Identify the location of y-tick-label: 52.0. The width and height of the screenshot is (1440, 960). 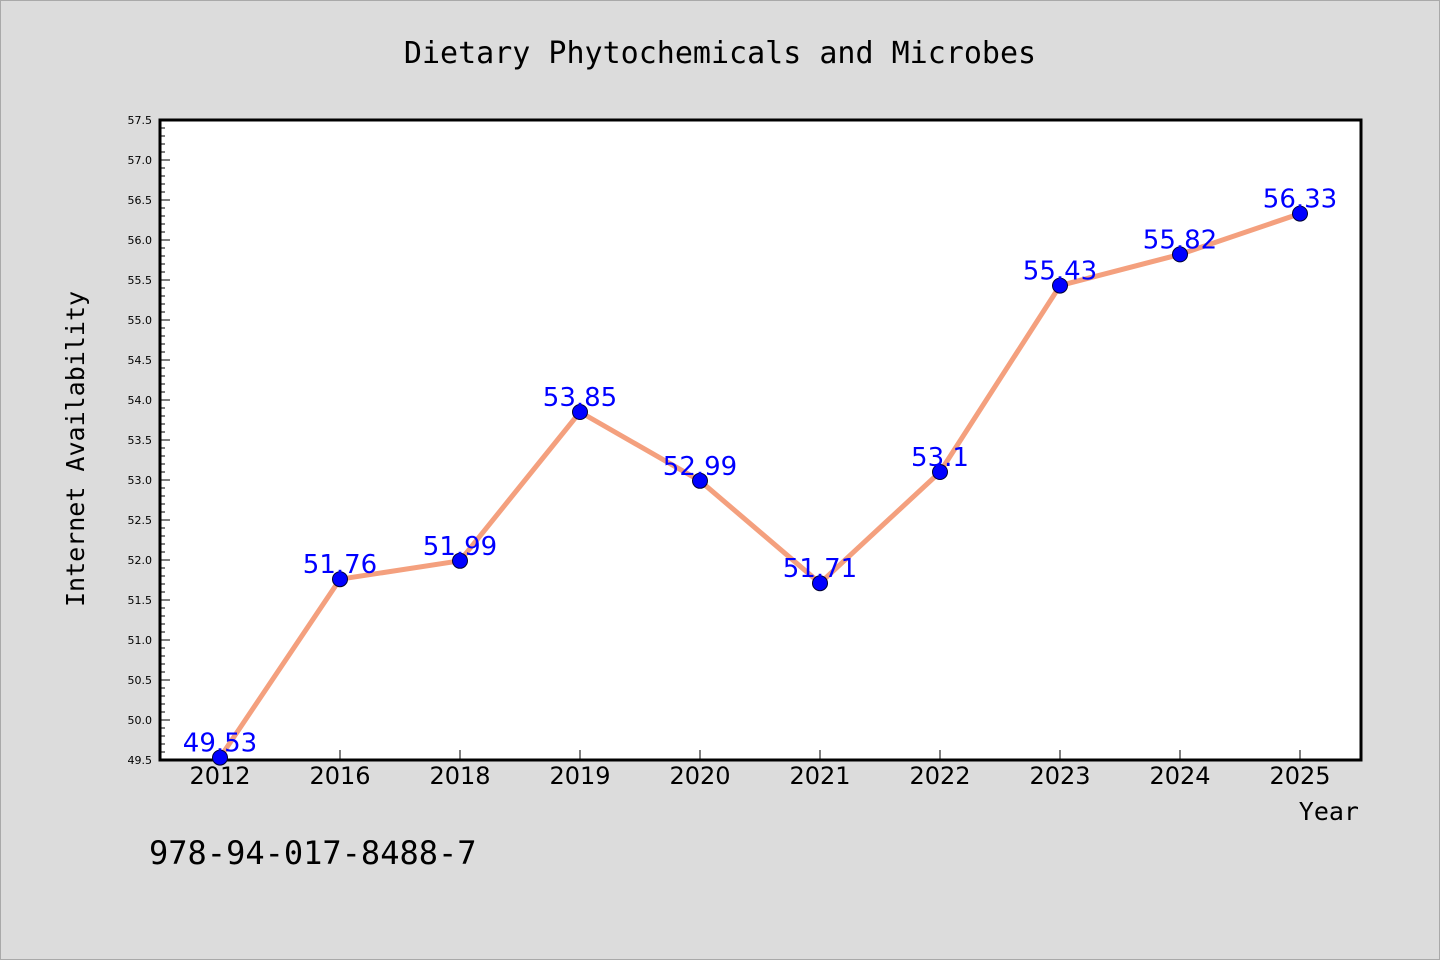
(140, 560).